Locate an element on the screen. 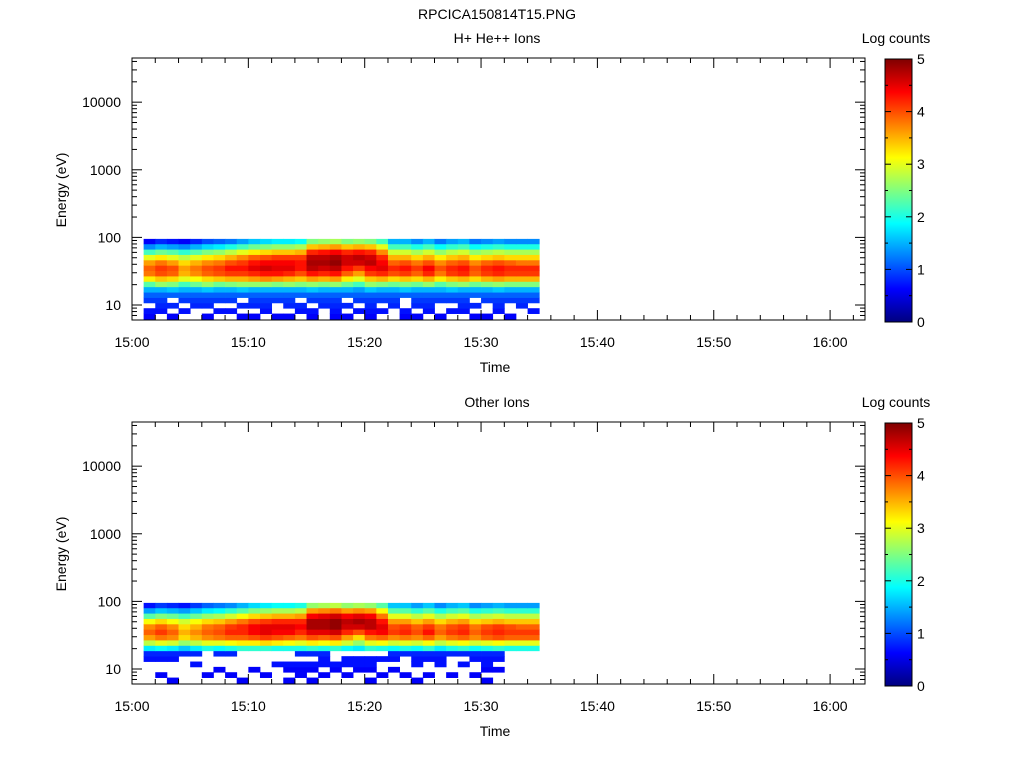  x-tick-label: 15:40 is located at coordinates (597, 342).